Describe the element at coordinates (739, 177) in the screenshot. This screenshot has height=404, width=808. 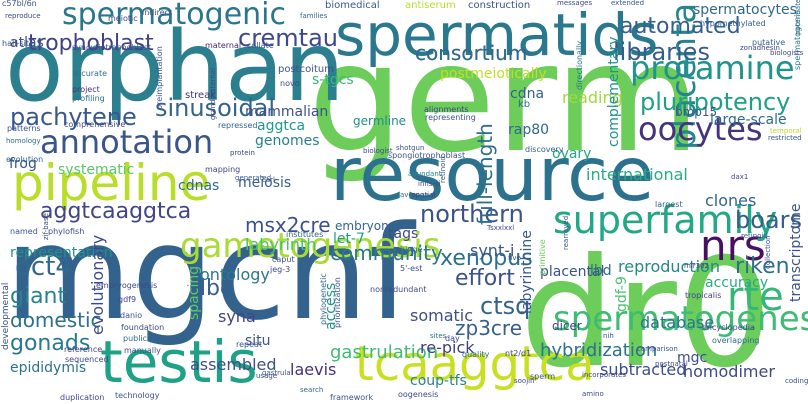
I see `word-136: dax1` at that location.